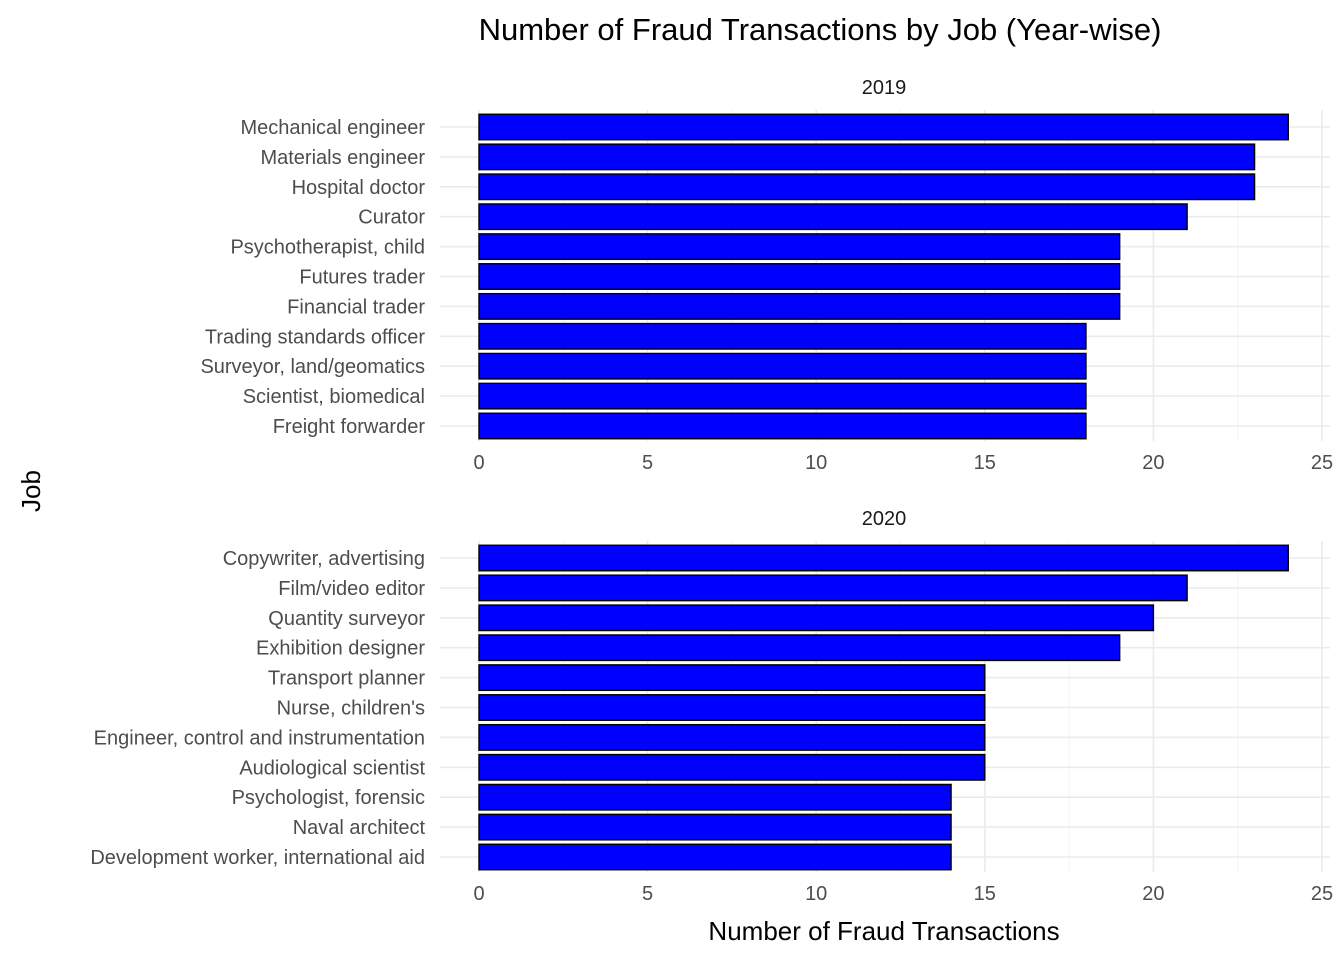 Image resolution: width=1344 pixels, height=960 pixels. What do you see at coordinates (312, 367) in the screenshot?
I see `y-tick-label: Surveyor, land/geomatics` at bounding box center [312, 367].